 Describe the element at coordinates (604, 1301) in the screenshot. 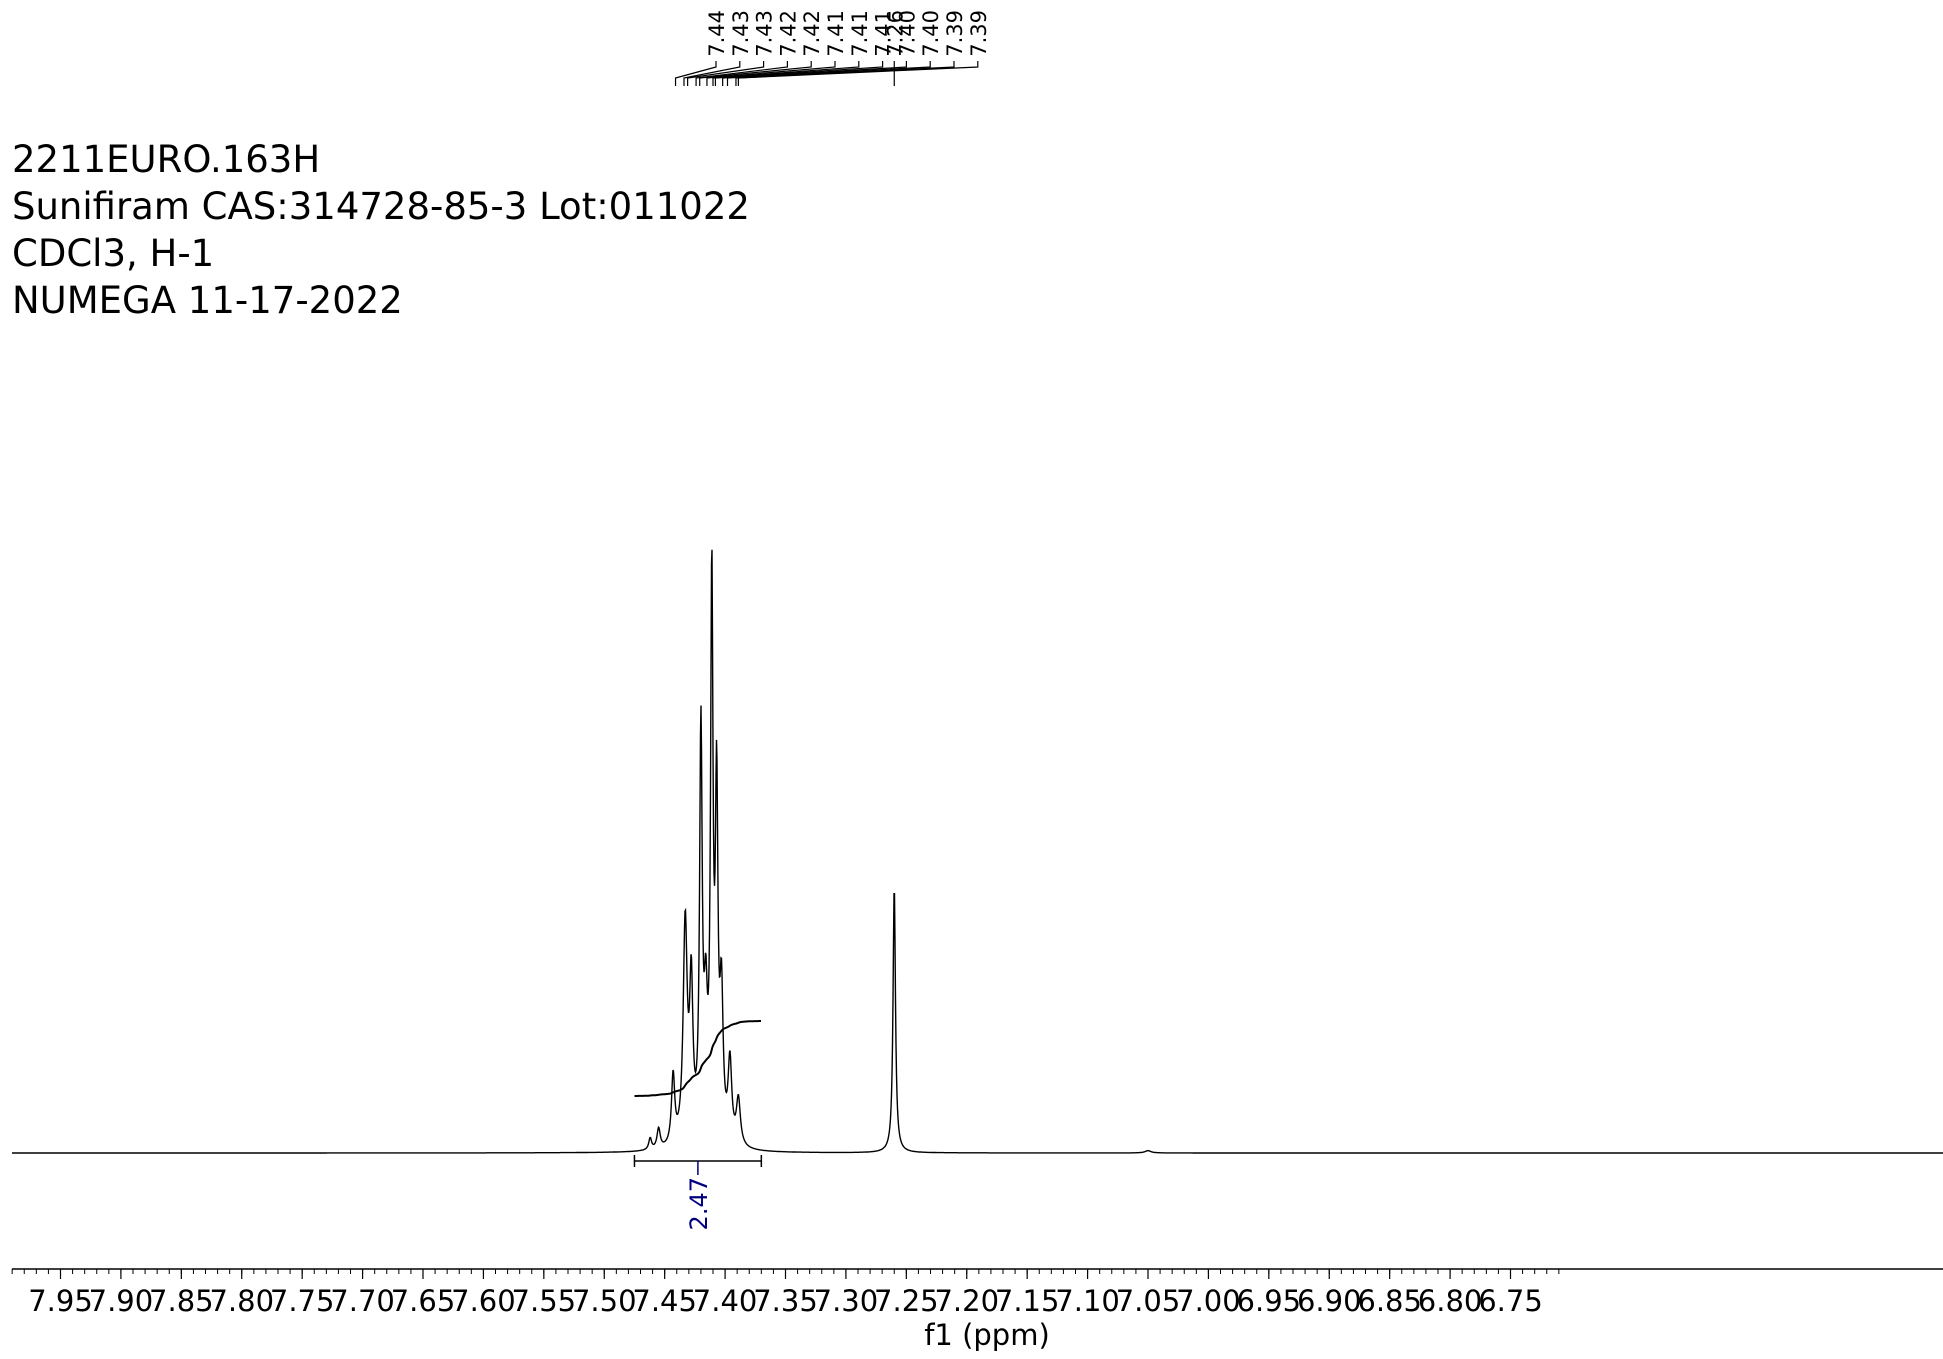

I see `x-tick-label: 7.50` at that location.